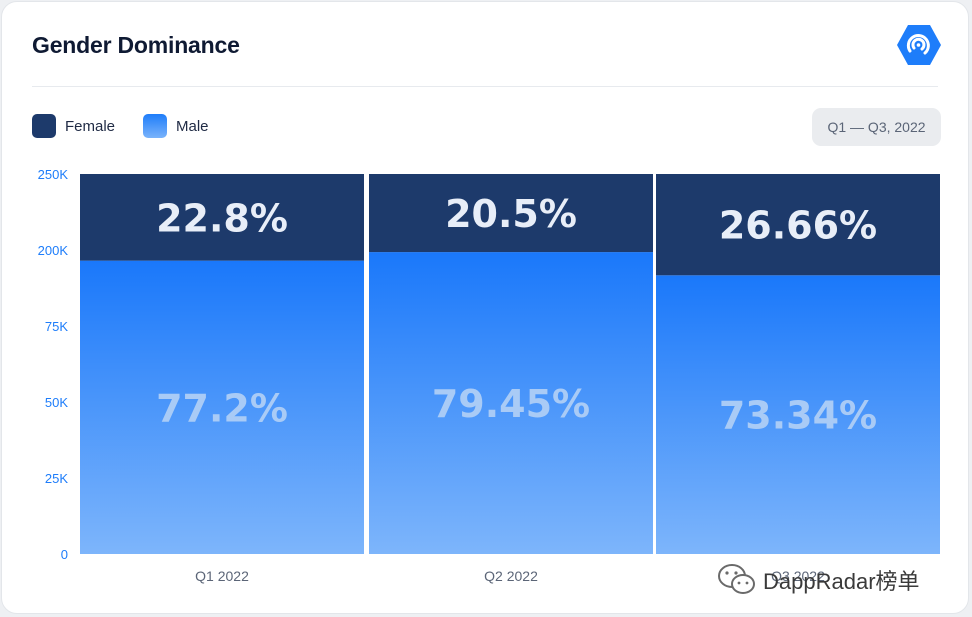 The image size is (972, 617). I want to click on data-label-female: 26.66%, so click(798, 226).